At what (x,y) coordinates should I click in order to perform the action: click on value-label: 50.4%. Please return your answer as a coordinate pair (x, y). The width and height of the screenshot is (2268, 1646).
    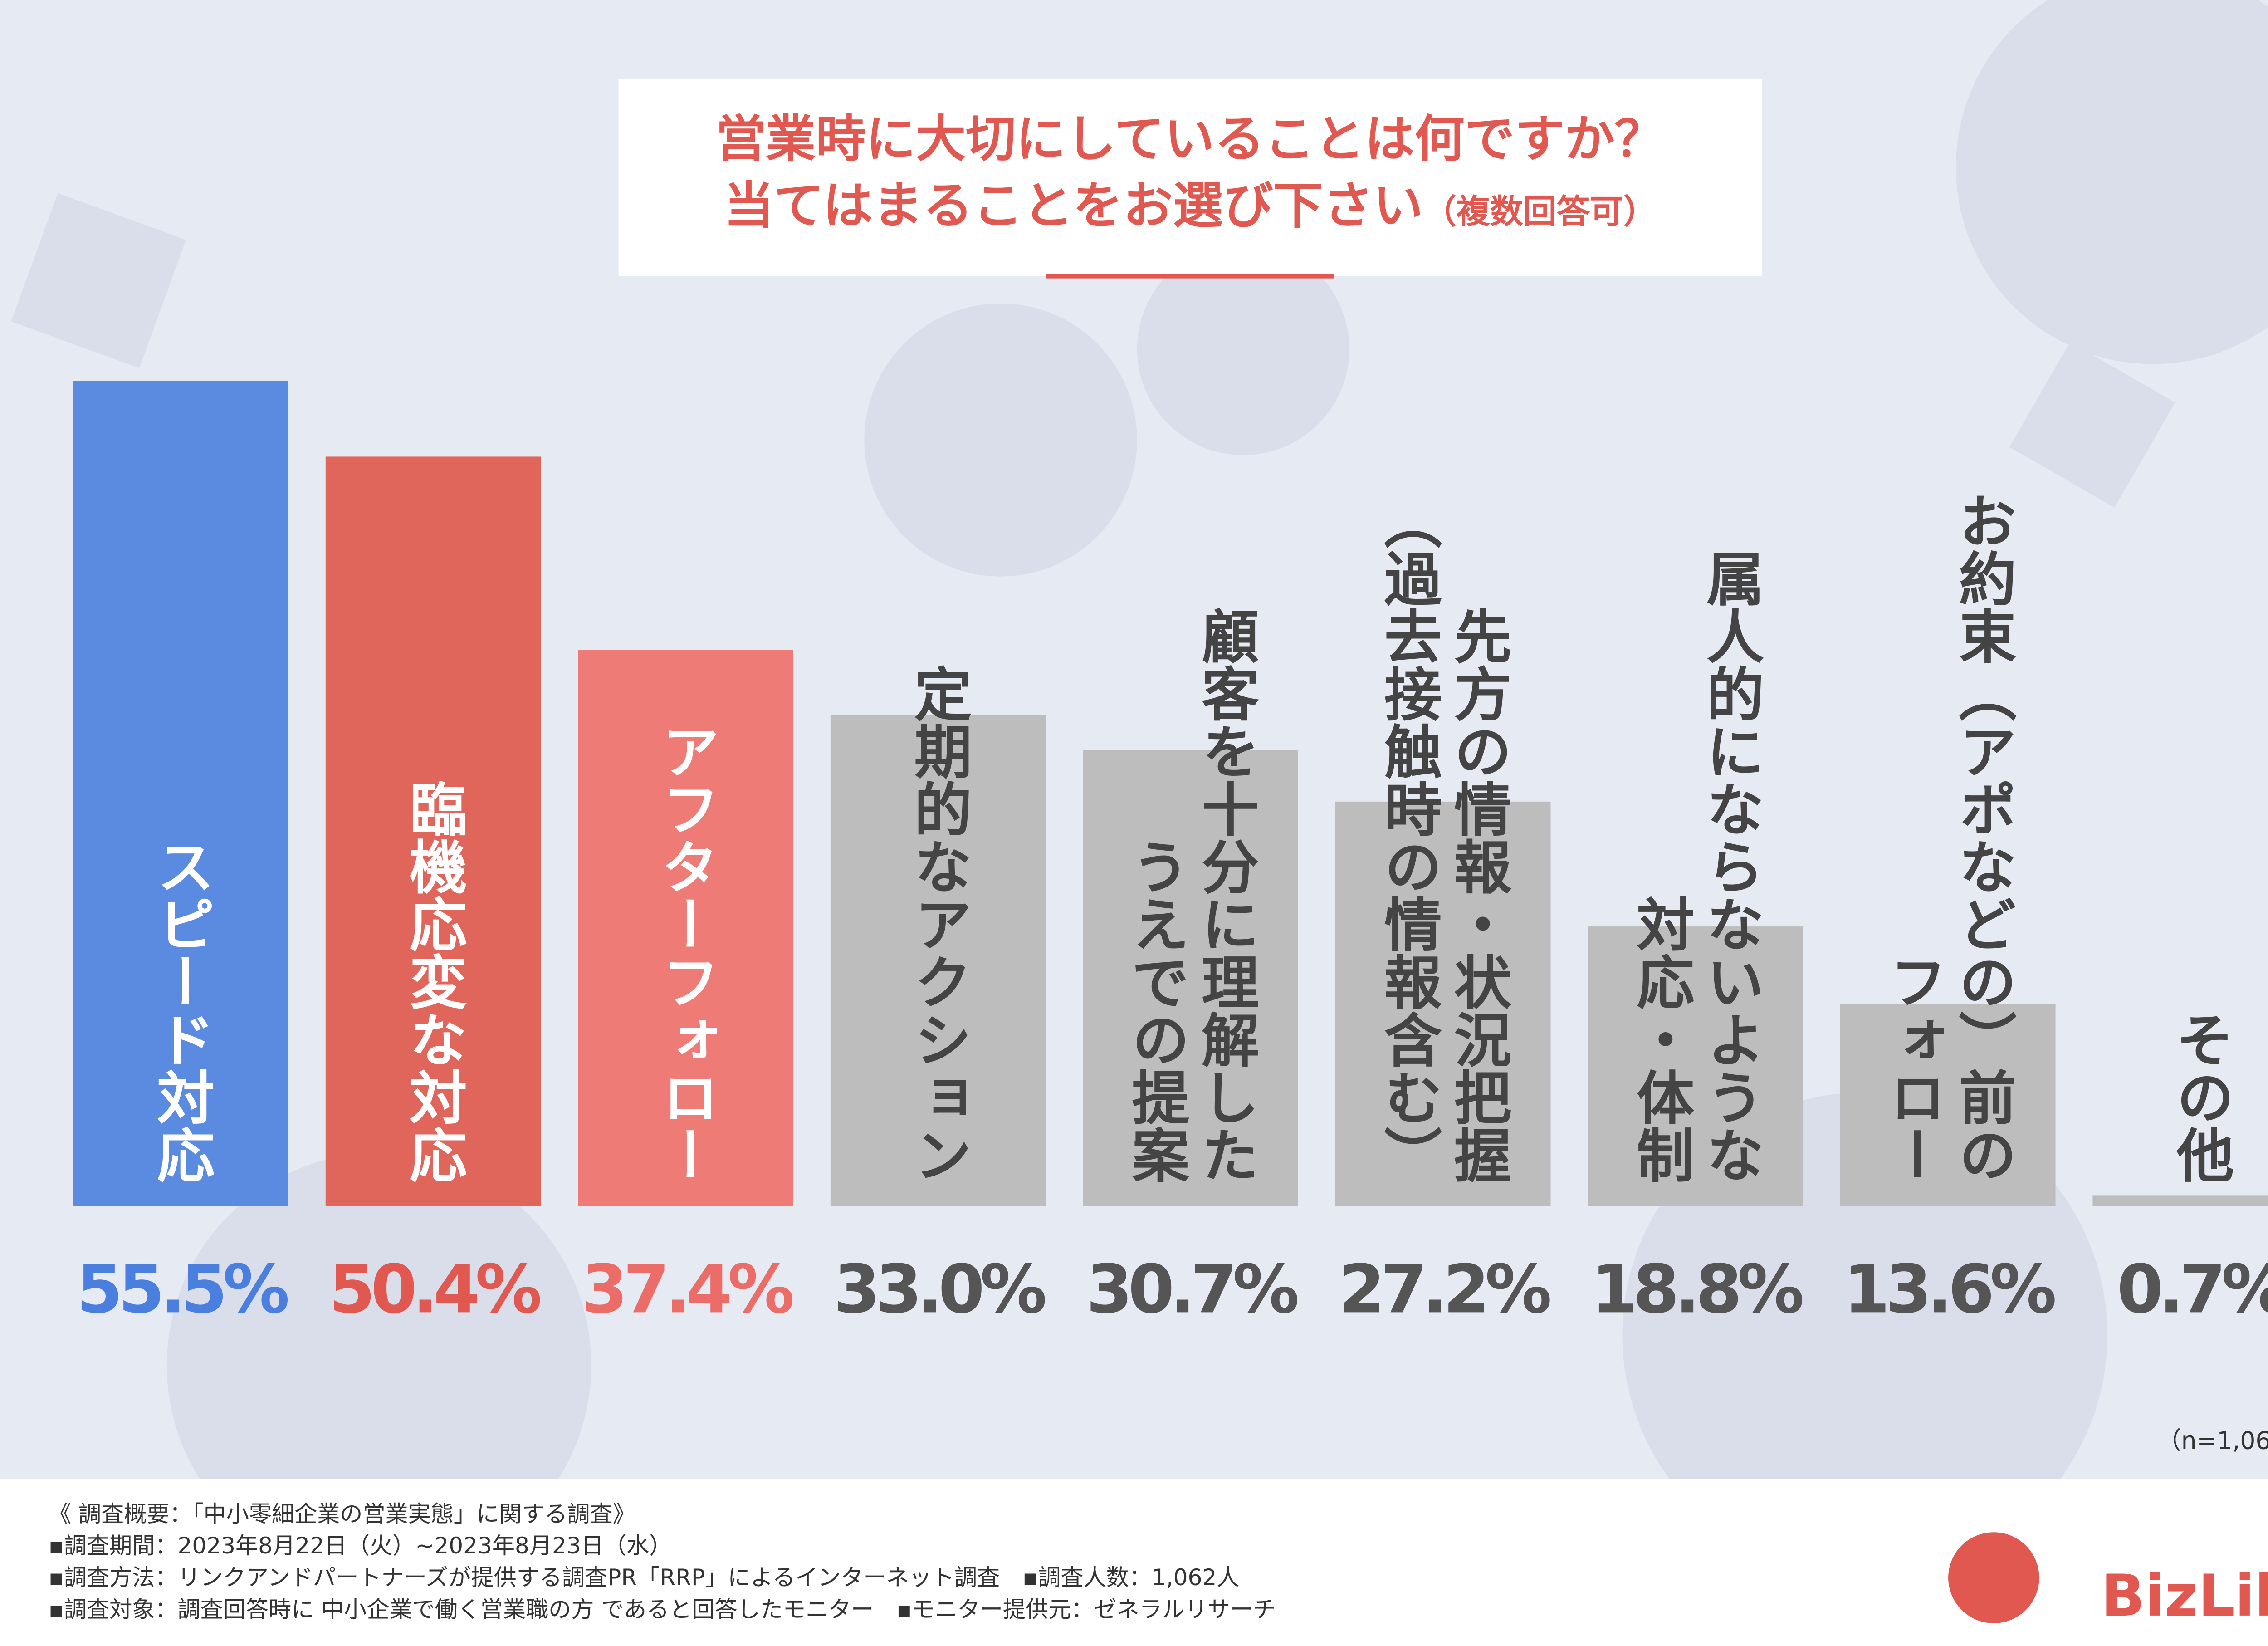
    Looking at the image, I should click on (435, 1289).